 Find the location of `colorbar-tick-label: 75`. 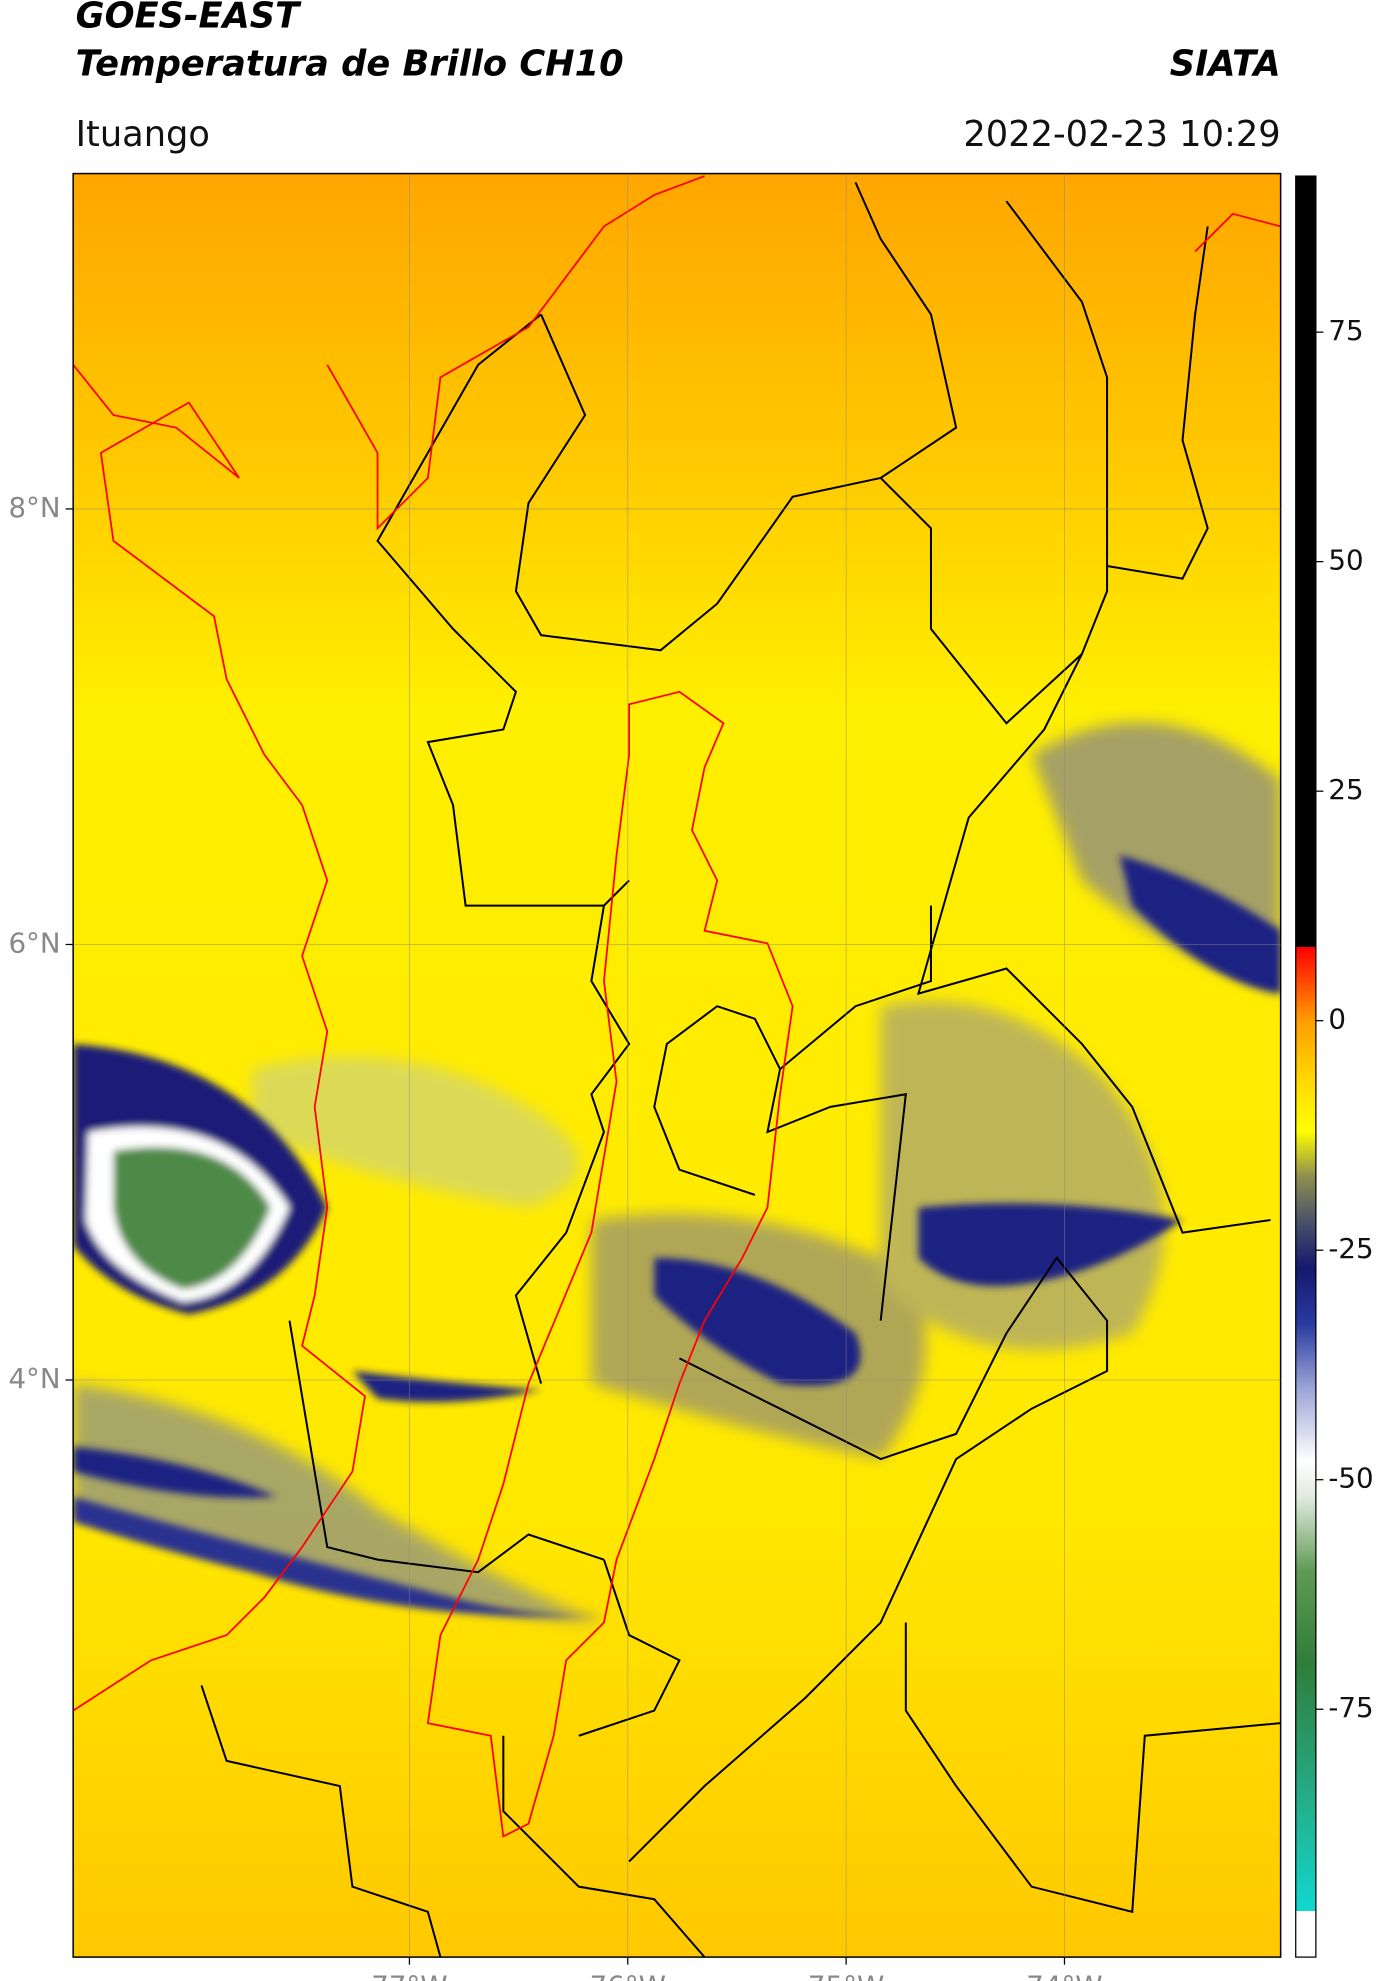

colorbar-tick-label: 75 is located at coordinates (1345, 330).